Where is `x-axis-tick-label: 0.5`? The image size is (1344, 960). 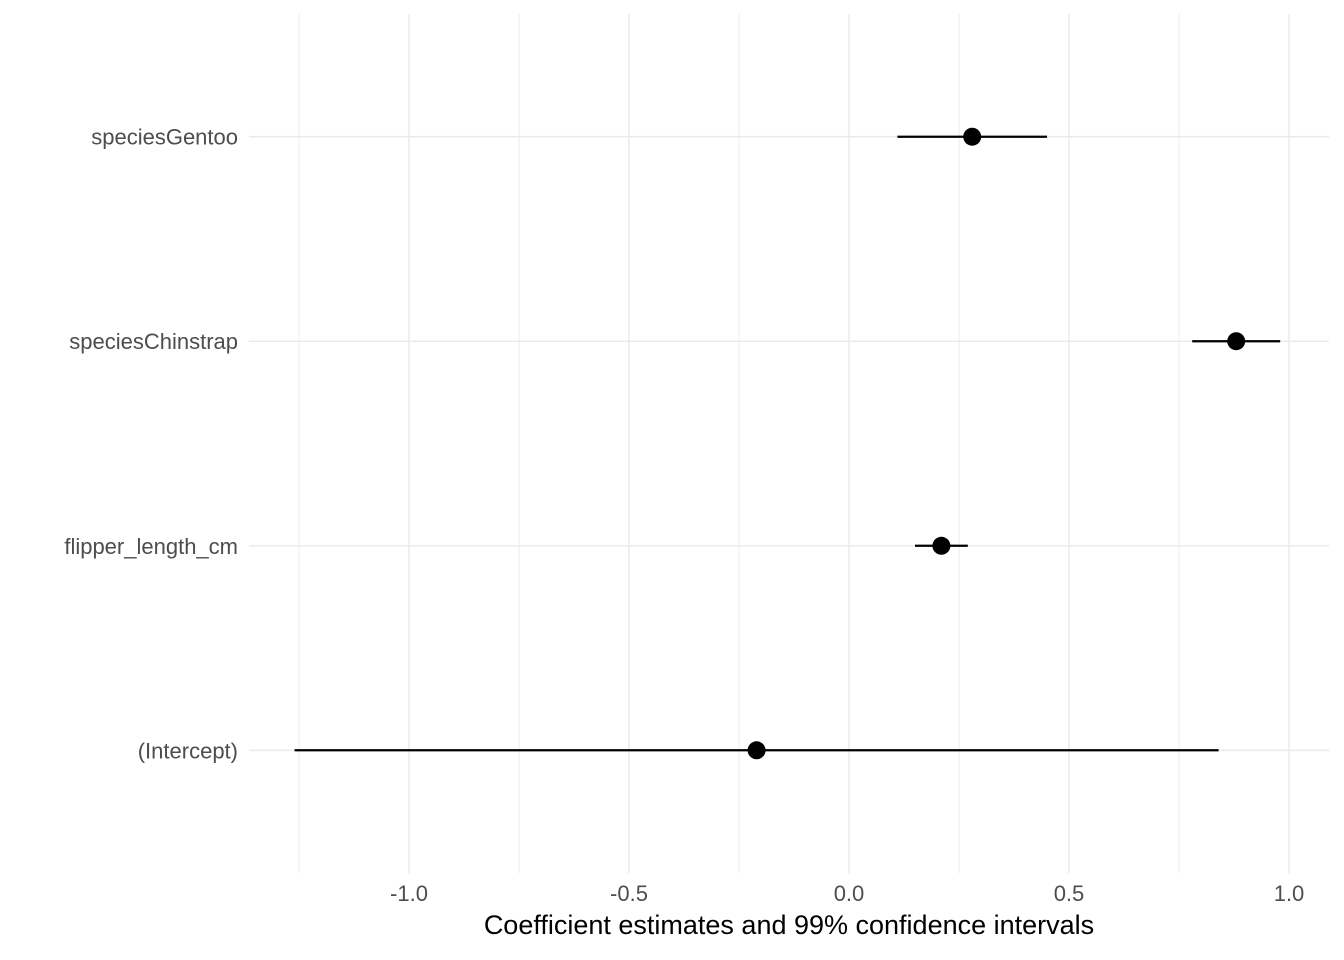
x-axis-tick-label: 0.5 is located at coordinates (1069, 893).